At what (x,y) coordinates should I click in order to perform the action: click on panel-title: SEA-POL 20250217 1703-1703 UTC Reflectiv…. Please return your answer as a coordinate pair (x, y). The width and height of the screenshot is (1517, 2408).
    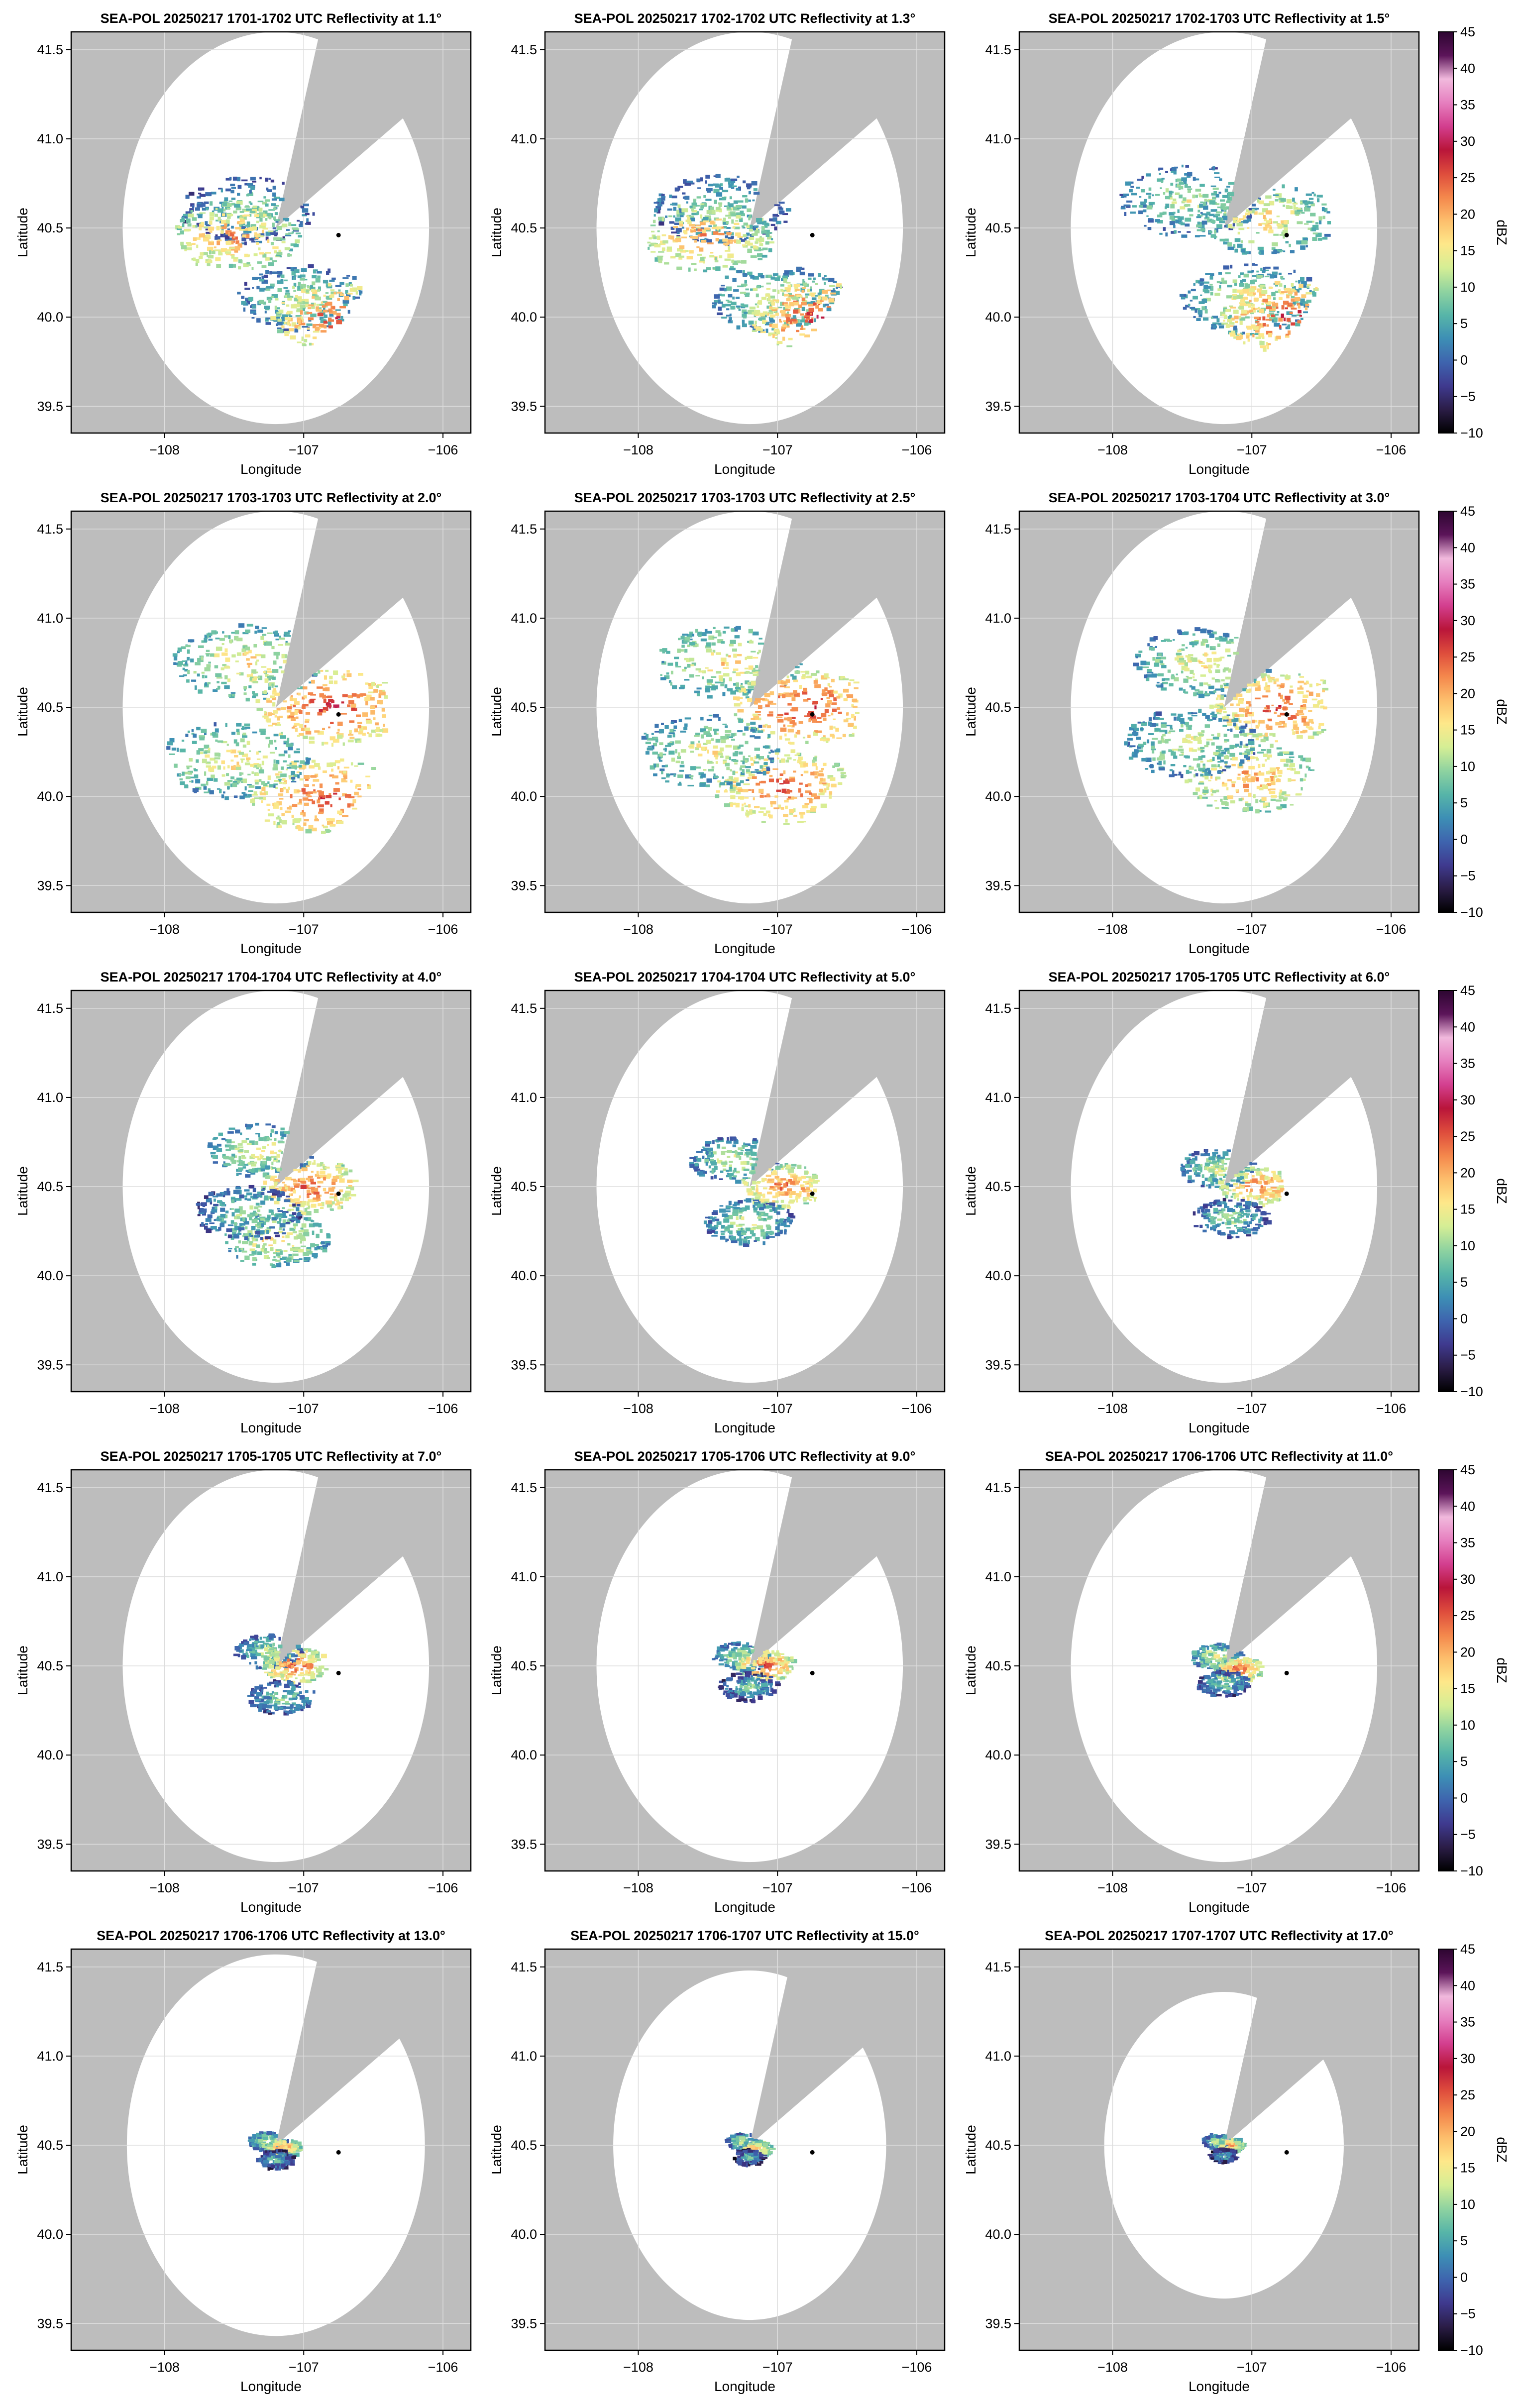
    Looking at the image, I should click on (745, 497).